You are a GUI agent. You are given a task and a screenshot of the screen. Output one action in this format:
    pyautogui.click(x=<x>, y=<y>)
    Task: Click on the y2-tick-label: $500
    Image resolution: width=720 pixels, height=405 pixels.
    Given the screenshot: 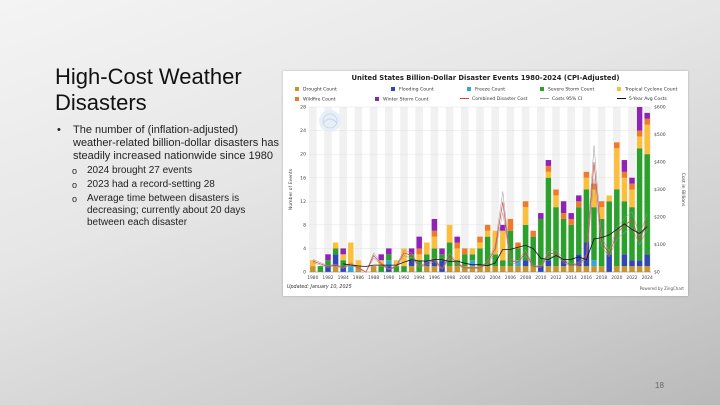 What is the action you would take?
    pyautogui.click(x=660, y=135)
    